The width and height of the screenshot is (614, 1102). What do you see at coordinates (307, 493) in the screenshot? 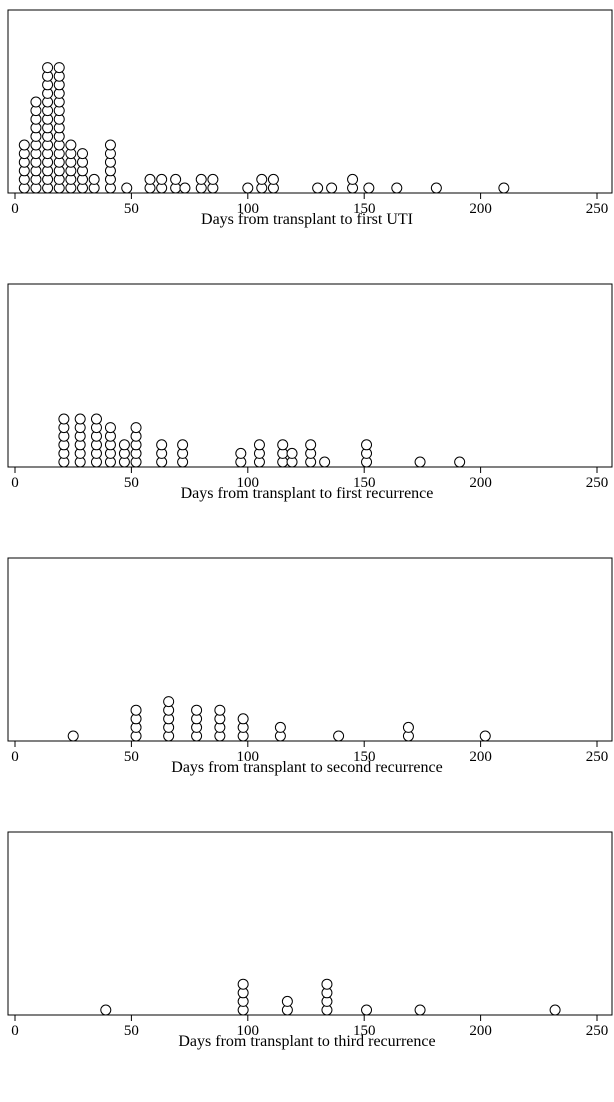
I see `x-axis-label: Days from transplant to first recurrence` at bounding box center [307, 493].